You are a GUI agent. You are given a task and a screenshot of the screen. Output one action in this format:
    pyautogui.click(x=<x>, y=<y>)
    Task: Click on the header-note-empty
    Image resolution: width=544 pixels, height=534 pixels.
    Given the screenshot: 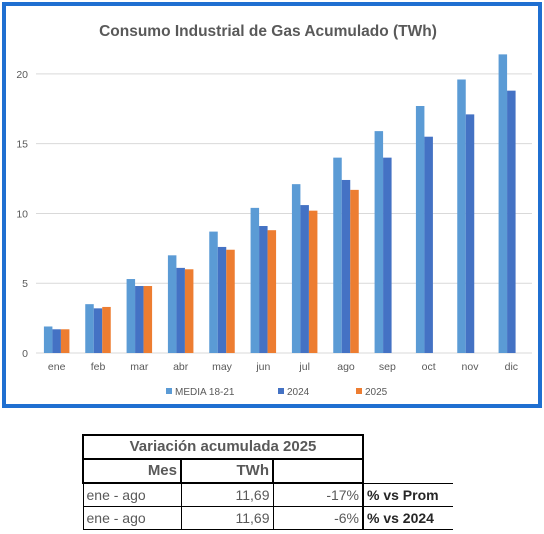 What is the action you would take?
    pyautogui.click(x=407, y=471)
    